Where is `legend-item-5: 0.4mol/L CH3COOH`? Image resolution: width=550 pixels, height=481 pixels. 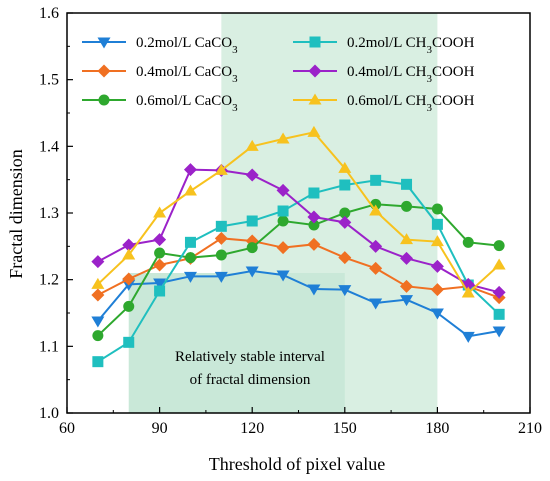 legend-item-5: 0.4mol/L CH3COOH is located at coordinates (384, 74).